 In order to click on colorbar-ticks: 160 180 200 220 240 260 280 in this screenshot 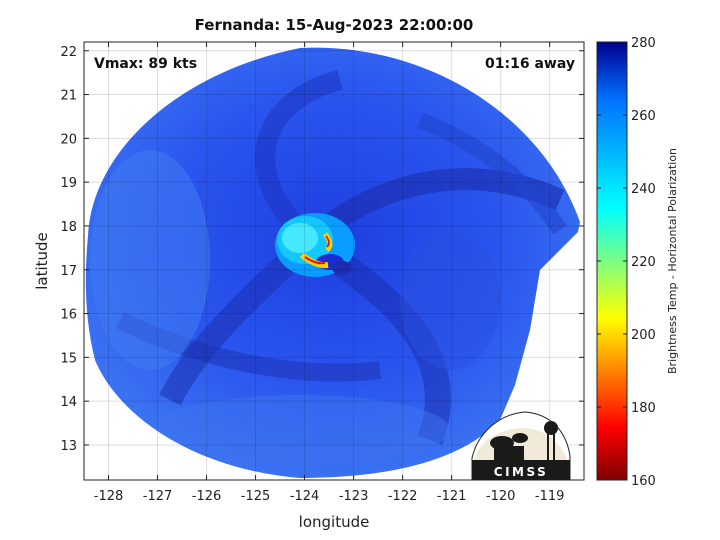, I will do `click(626, 262)`.